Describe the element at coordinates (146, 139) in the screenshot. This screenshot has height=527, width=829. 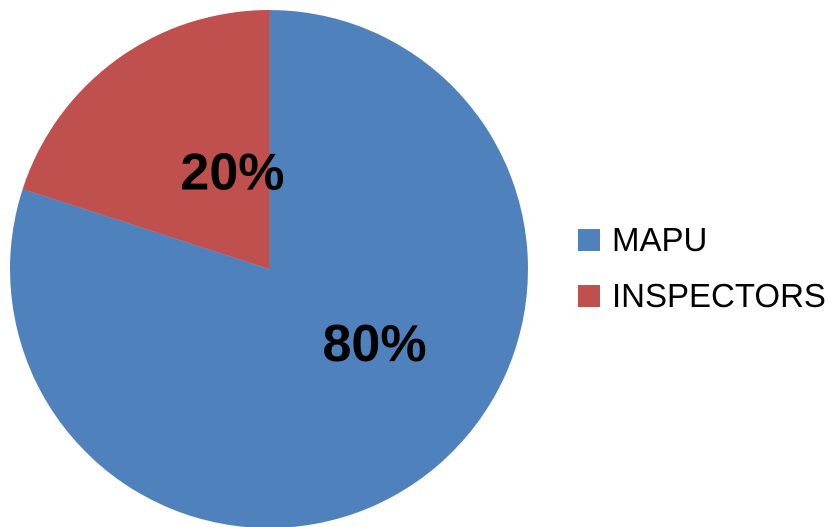
I see `pie-slice-inspectors` at that location.